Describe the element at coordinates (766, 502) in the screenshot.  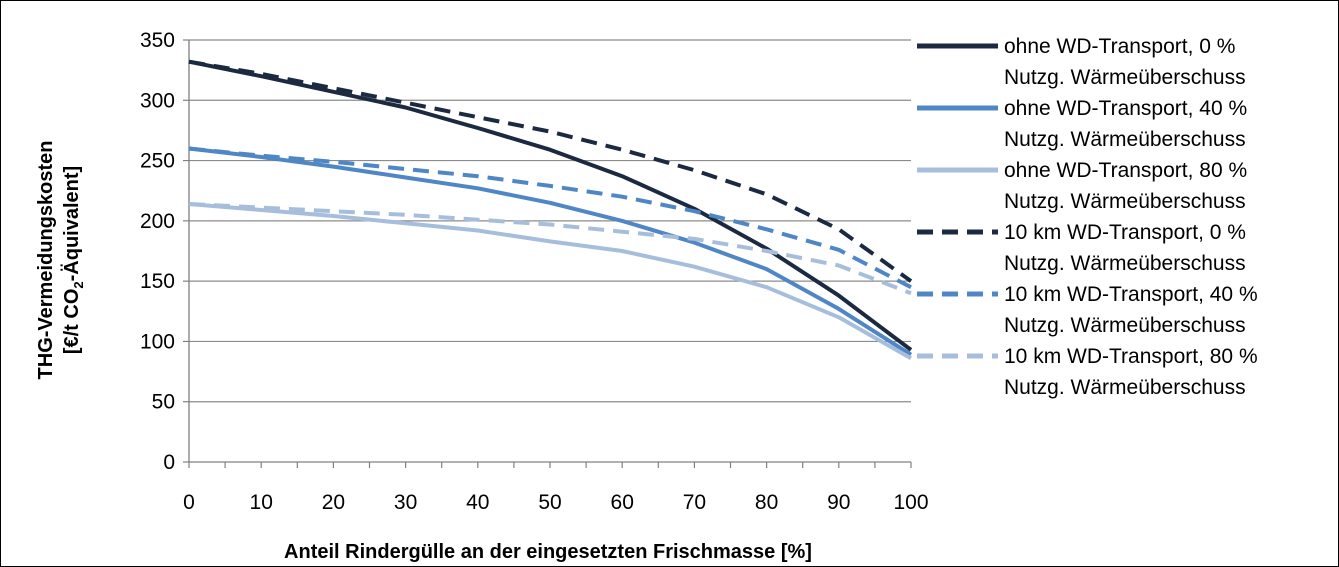
I see `x-tick-label-80: 80` at that location.